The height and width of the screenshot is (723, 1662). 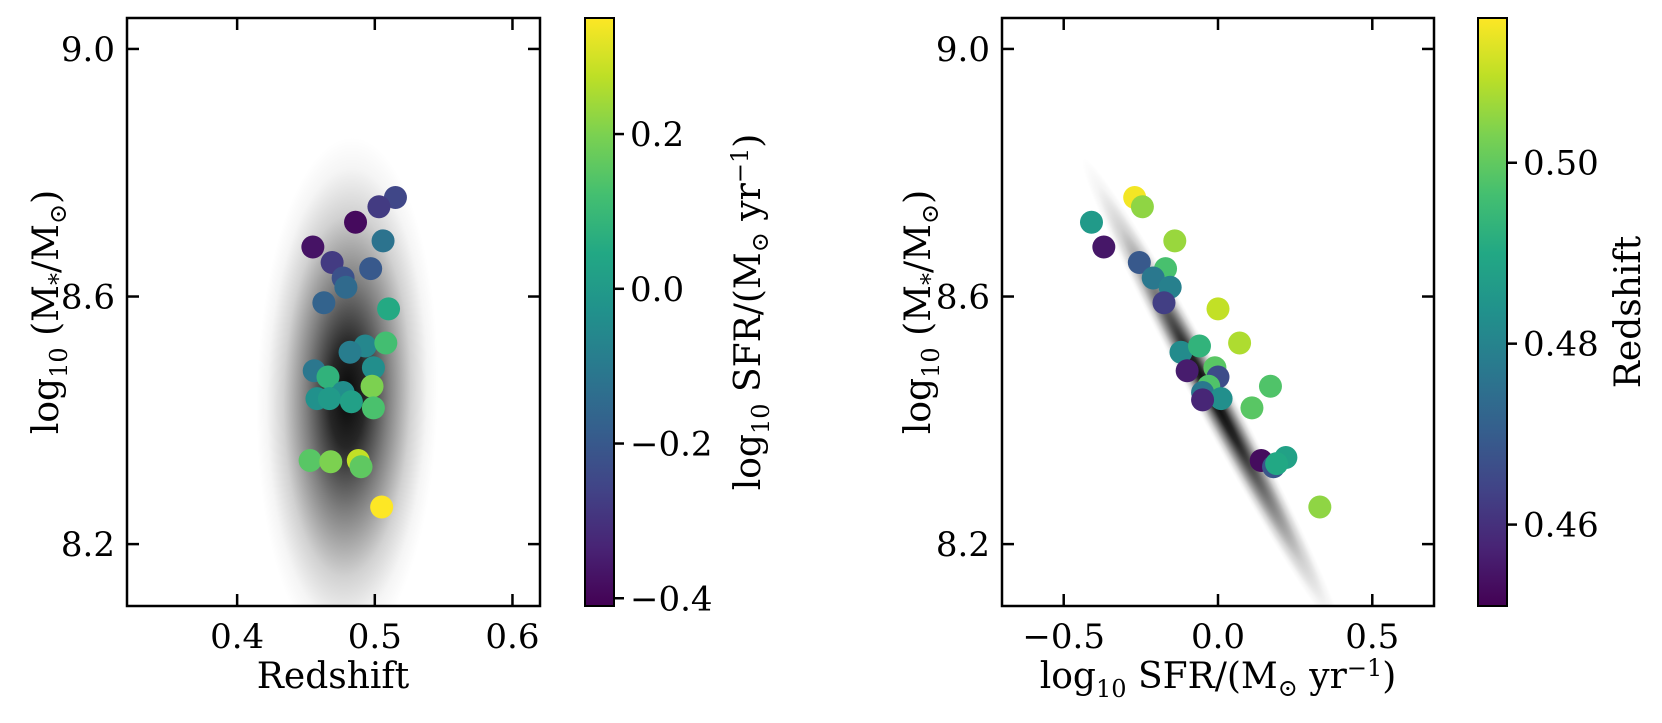 I want to click on right-scatter-points, so click(x=1205, y=352).